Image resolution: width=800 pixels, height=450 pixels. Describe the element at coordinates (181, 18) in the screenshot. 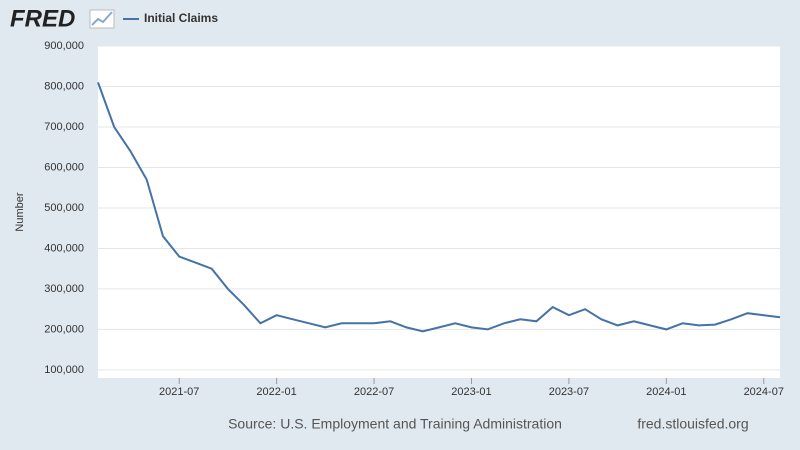

I see `legend-label: Initial Claims` at that location.